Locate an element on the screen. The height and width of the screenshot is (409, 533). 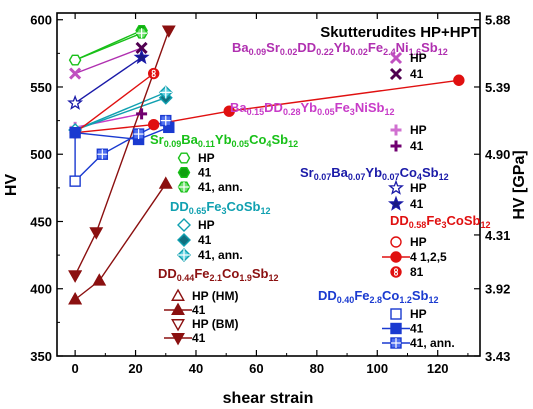
legend-label-sr0-09ba0-11yb0-05co4sb12-hp: HP is located at coordinates (206, 158).